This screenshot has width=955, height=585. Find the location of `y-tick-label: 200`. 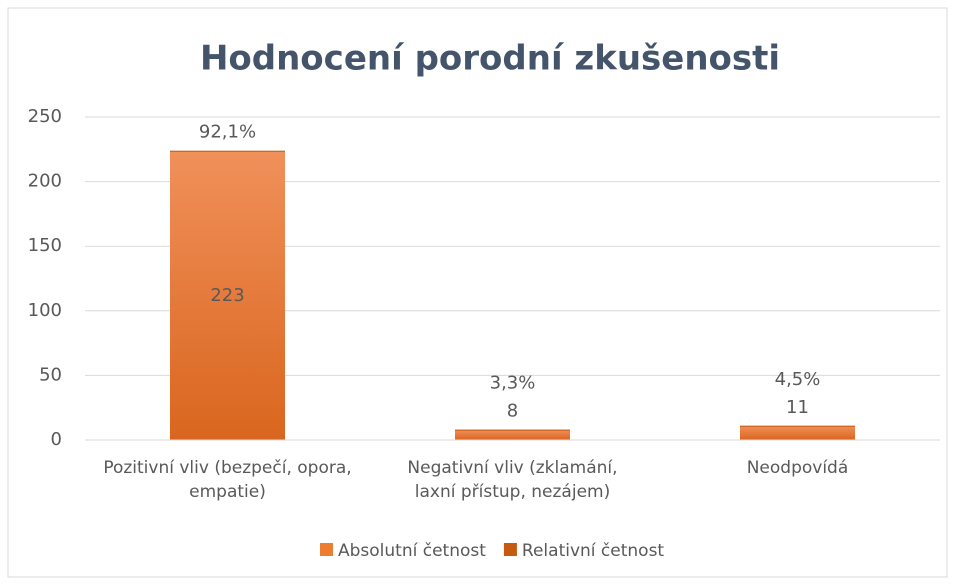

y-tick-label: 200 is located at coordinates (45, 181).